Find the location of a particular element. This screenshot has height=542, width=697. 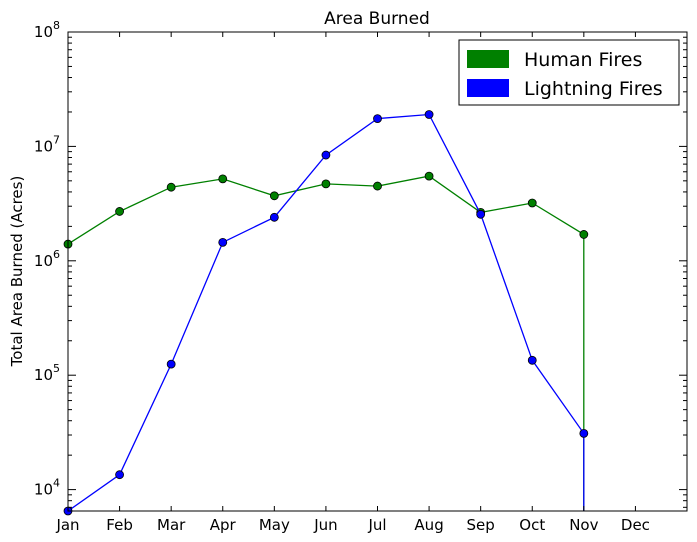

x-tick-label: Jul is located at coordinates (376, 525).